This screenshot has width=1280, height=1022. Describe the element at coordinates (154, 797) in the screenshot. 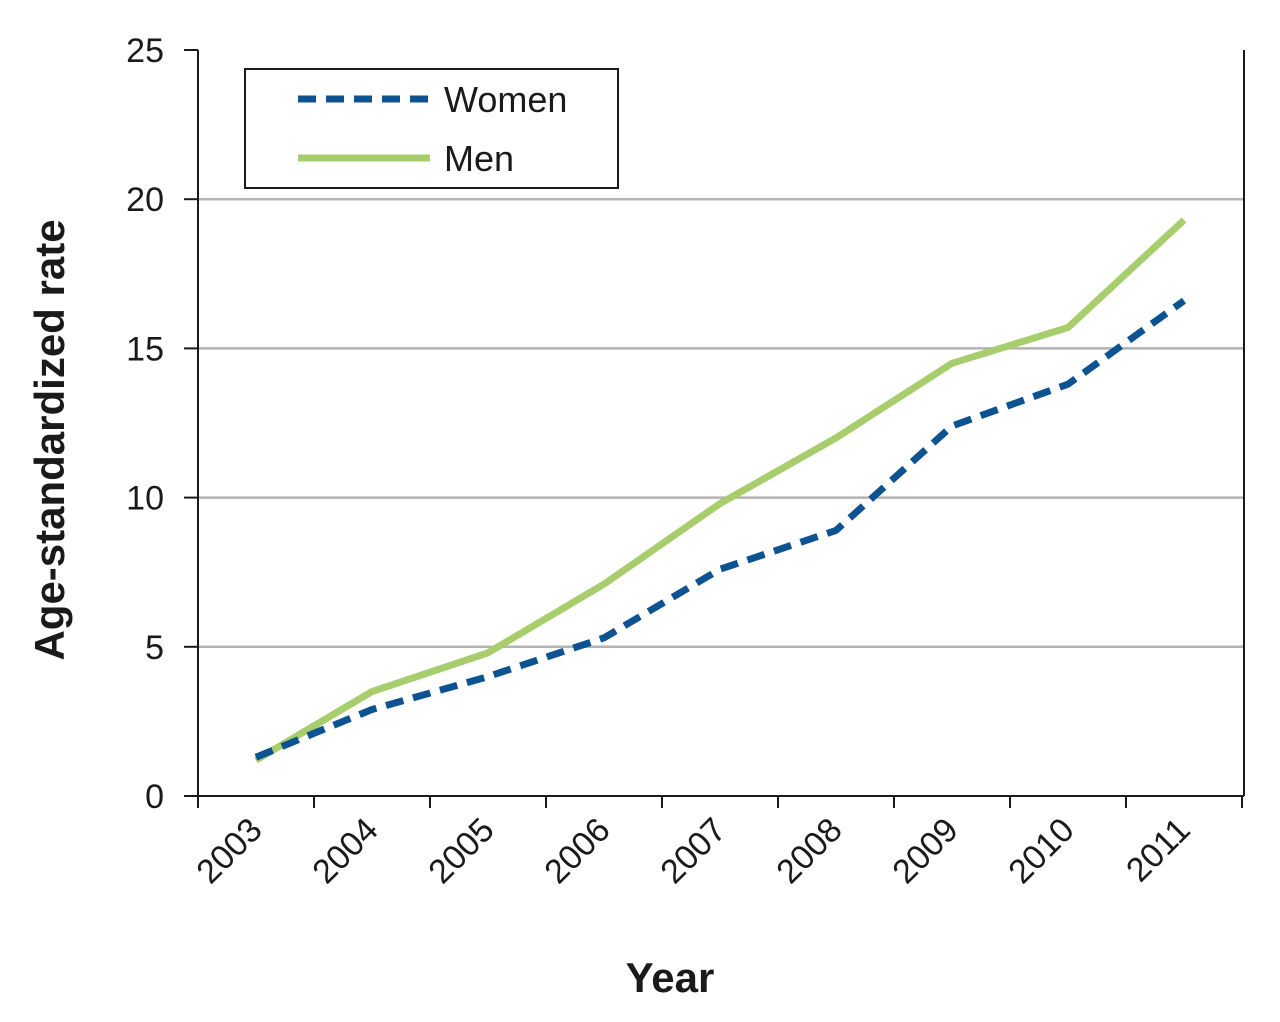

I see `y-tick-label: 0` at that location.